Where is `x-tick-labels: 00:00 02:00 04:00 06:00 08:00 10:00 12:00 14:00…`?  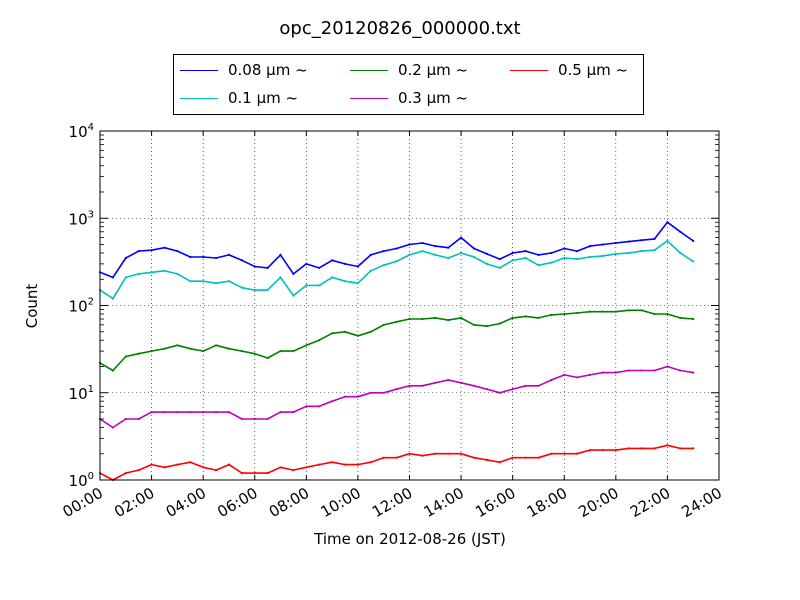
x-tick-labels: 00:00 02:00 04:00 06:00 08:00 10:00 12:00 14:00… is located at coordinates (392, 502).